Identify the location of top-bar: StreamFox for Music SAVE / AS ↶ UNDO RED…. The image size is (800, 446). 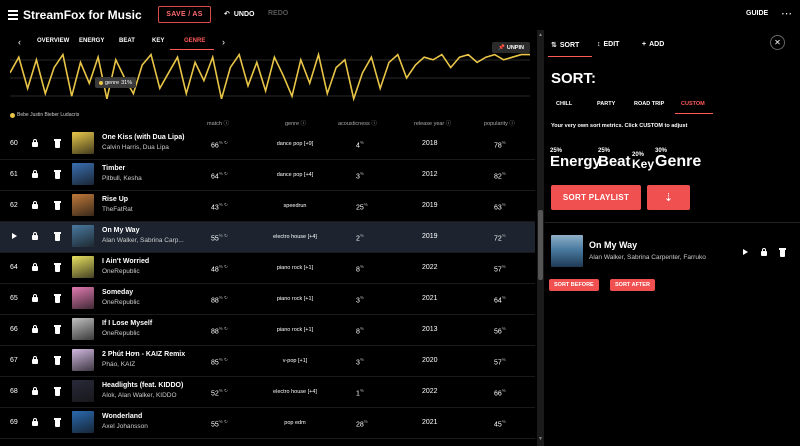
(400, 15).